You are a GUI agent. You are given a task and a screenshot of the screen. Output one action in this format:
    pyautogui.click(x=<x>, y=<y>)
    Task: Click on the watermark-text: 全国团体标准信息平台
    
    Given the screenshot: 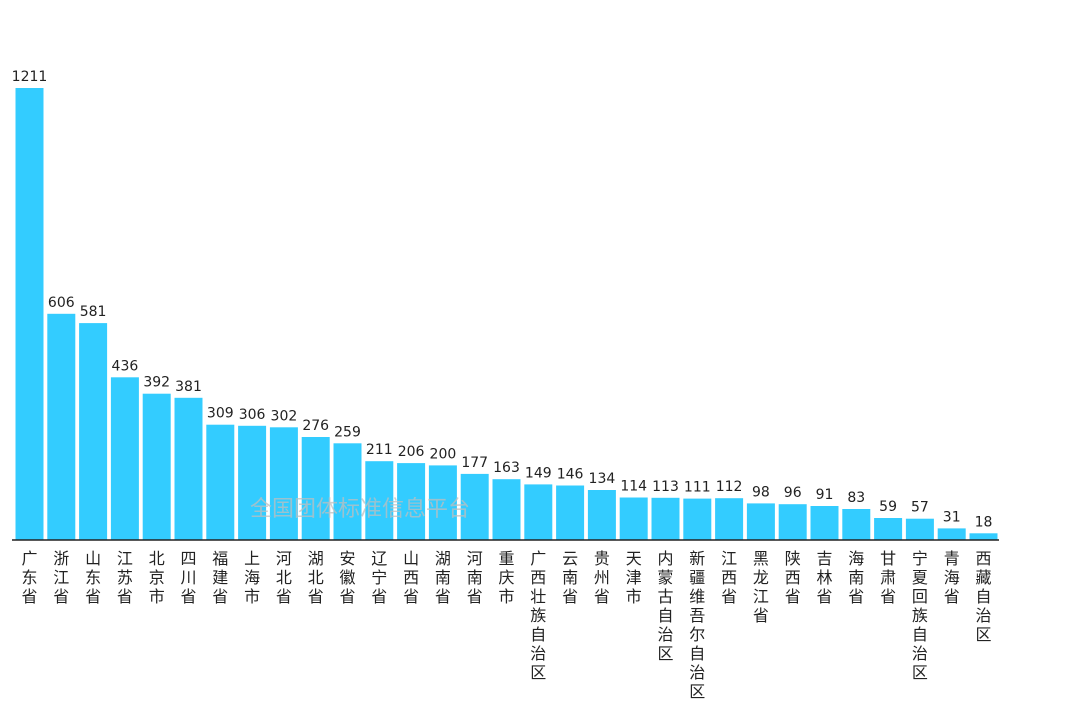 What is the action you would take?
    pyautogui.click(x=360, y=509)
    